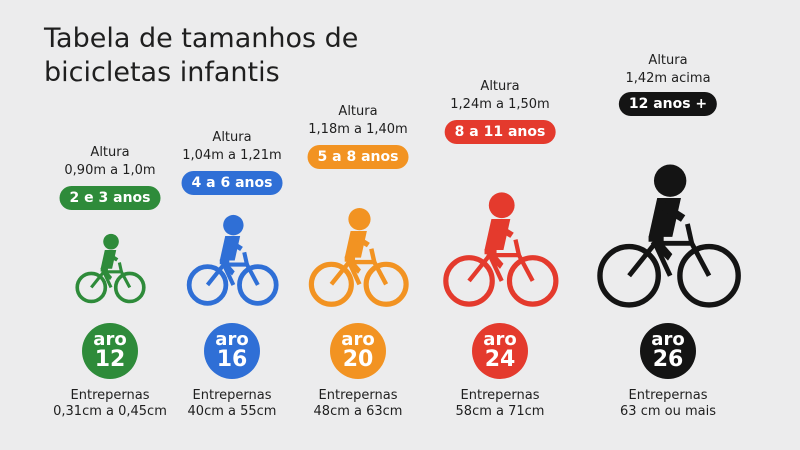  Describe the element at coordinates (500, 359) in the screenshot. I see `aro-number: 24` at that location.